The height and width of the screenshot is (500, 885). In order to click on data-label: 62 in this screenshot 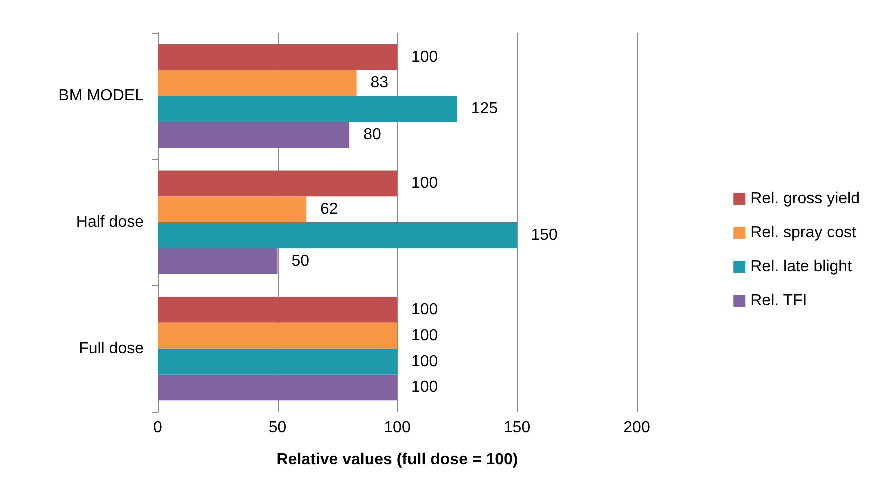, I will do `click(329, 209)`.